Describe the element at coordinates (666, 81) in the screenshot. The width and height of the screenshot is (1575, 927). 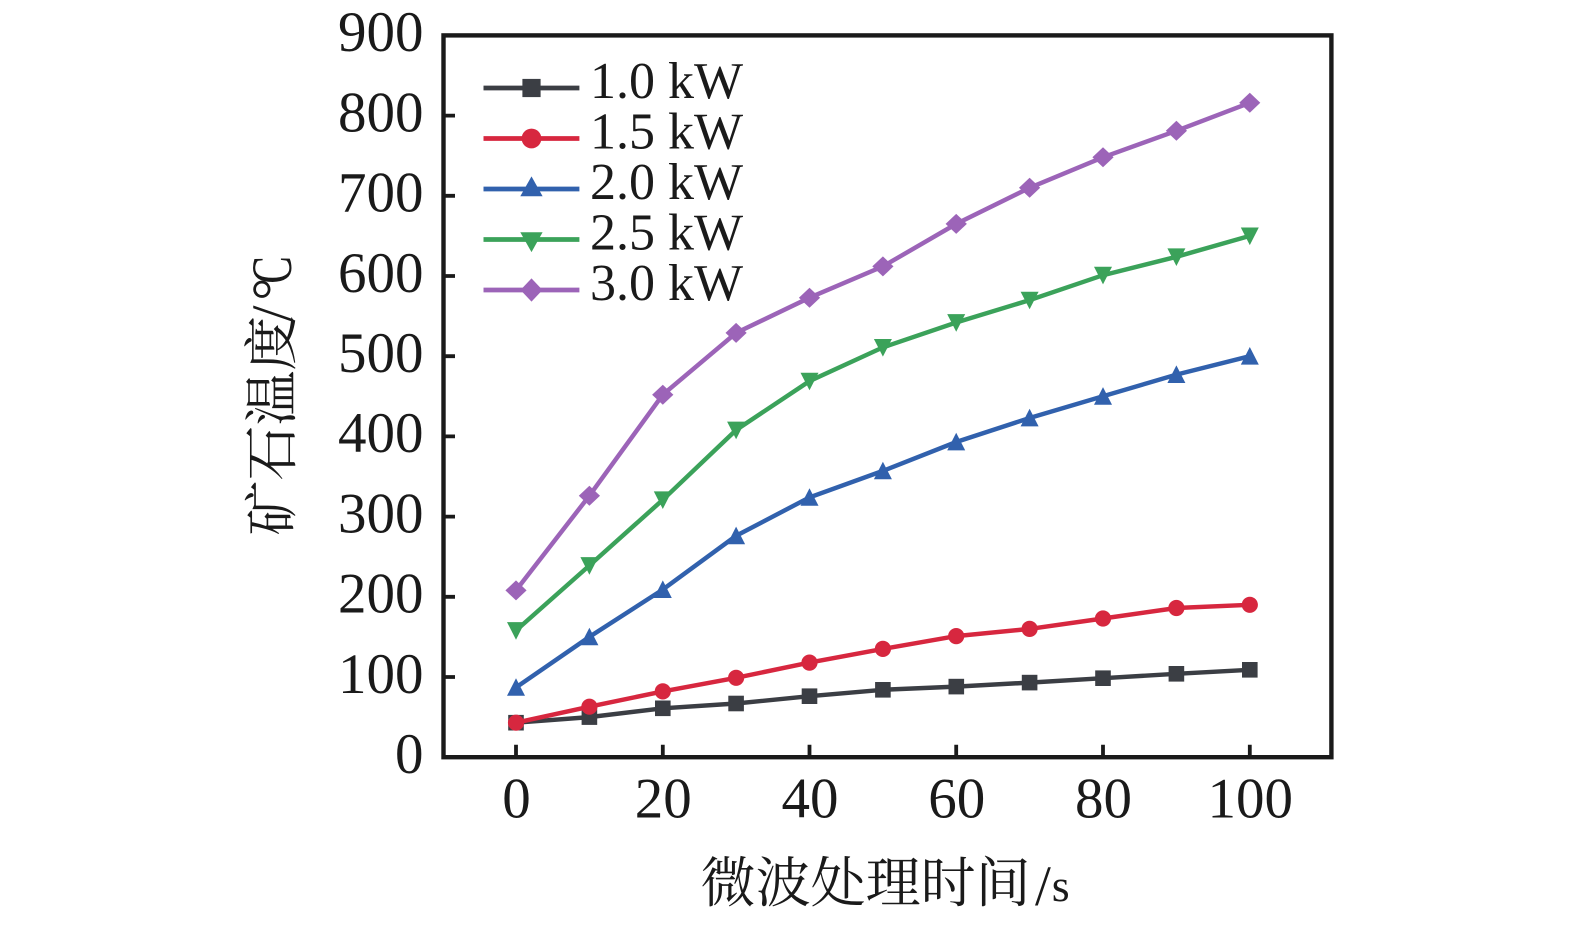
I see `svg-text: 1.0 kW` at that location.